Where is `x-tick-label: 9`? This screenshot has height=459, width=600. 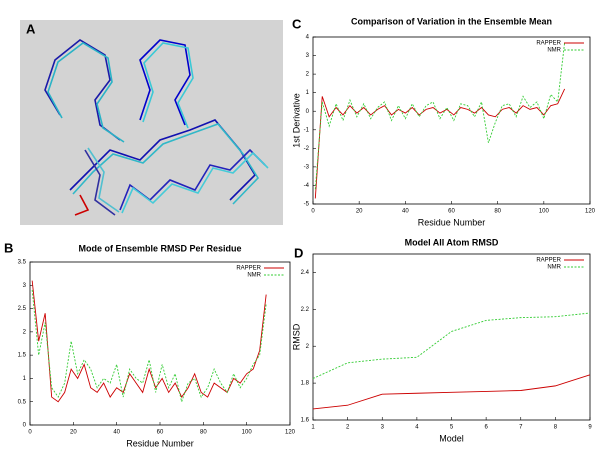
x-tick-label: 9 is located at coordinates (590, 428).